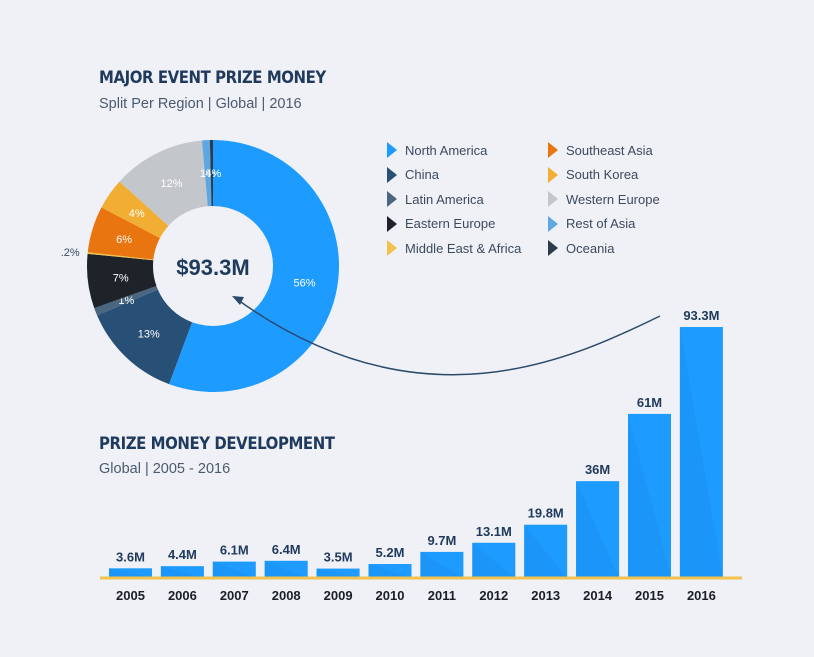  Describe the element at coordinates (590, 248) in the screenshot. I see `legend-label: Oceania` at that location.